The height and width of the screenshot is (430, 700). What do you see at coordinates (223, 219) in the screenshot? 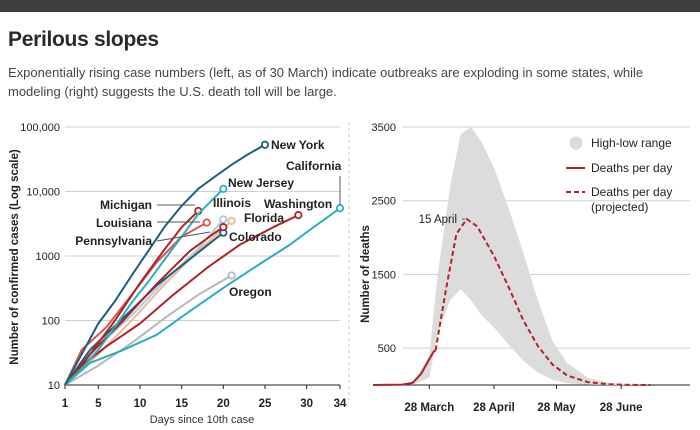
I see `series-endpoint-illinois` at bounding box center [223, 219].